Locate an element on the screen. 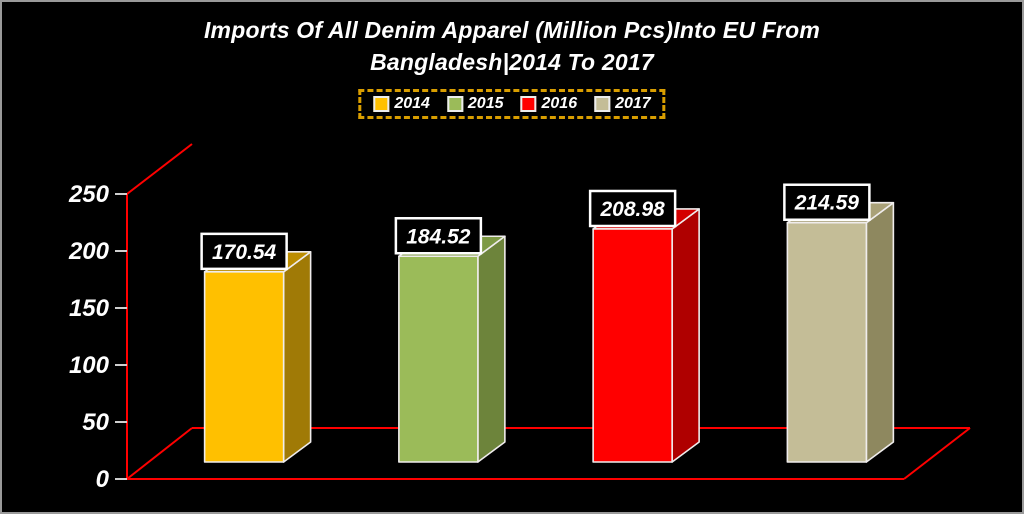  value-label-2014: 170.54 is located at coordinates (244, 252).